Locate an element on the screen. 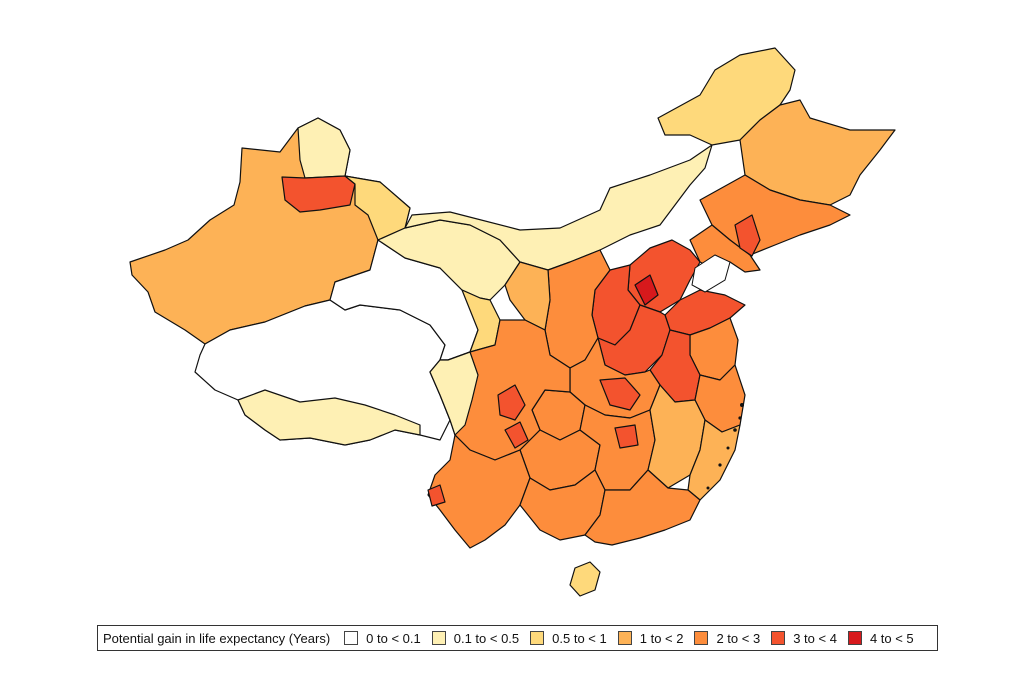 The image size is (1024, 683). region-sichuan-south-hot is located at coordinates (516, 435).